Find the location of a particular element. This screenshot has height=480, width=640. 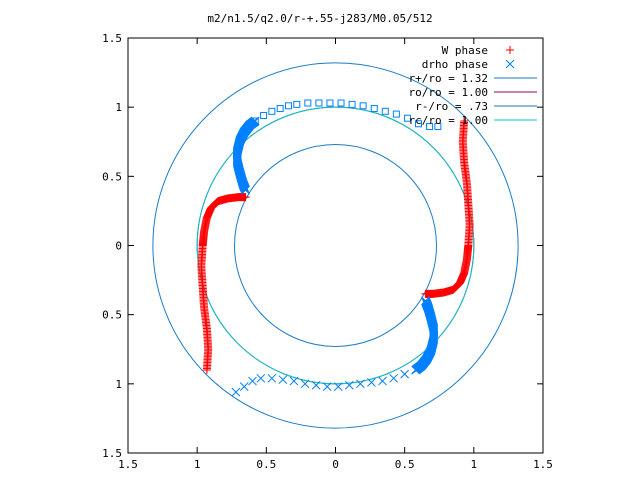

legend-label-6: r-/ro = .73 is located at coordinates (451, 106).